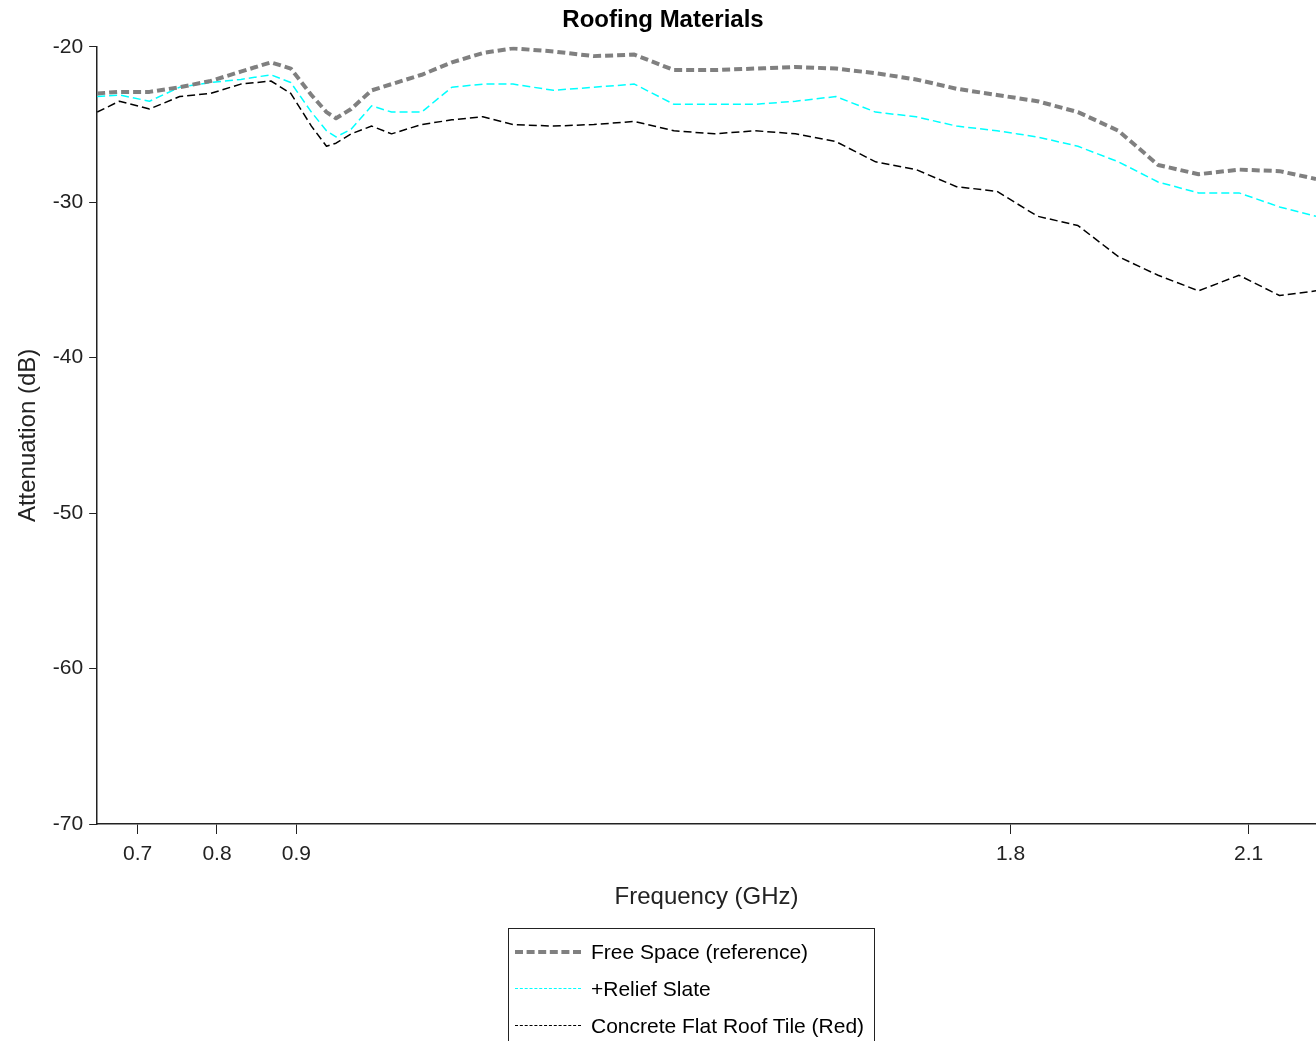 Image resolution: width=1316 pixels, height=1041 pixels. What do you see at coordinates (728, 1025) in the screenshot?
I see `legend-label: Concrete Flat Roof Tile (Red)` at bounding box center [728, 1025].